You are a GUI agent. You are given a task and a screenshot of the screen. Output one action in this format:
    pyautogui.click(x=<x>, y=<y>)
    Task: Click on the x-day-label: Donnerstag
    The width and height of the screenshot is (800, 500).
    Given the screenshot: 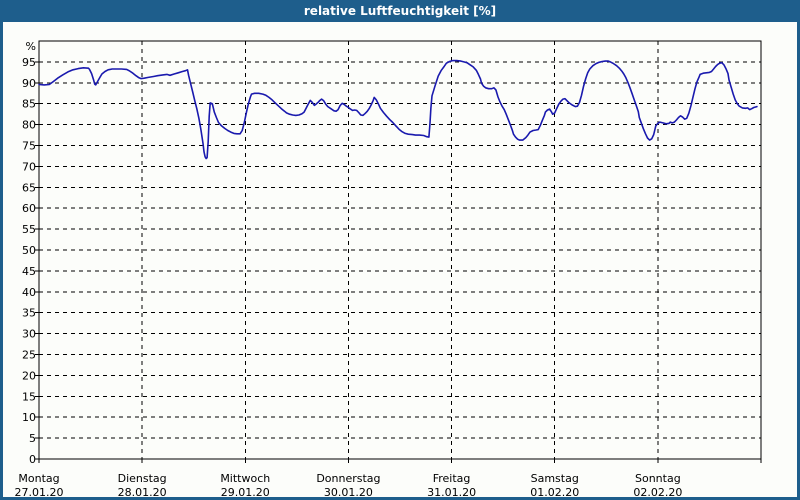 What is the action you would take?
    pyautogui.click(x=348, y=478)
    